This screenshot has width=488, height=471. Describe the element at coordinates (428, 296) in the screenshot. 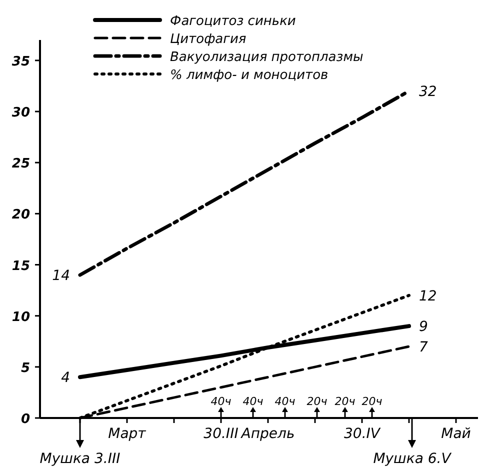

I see `data-label: 12` at that location.